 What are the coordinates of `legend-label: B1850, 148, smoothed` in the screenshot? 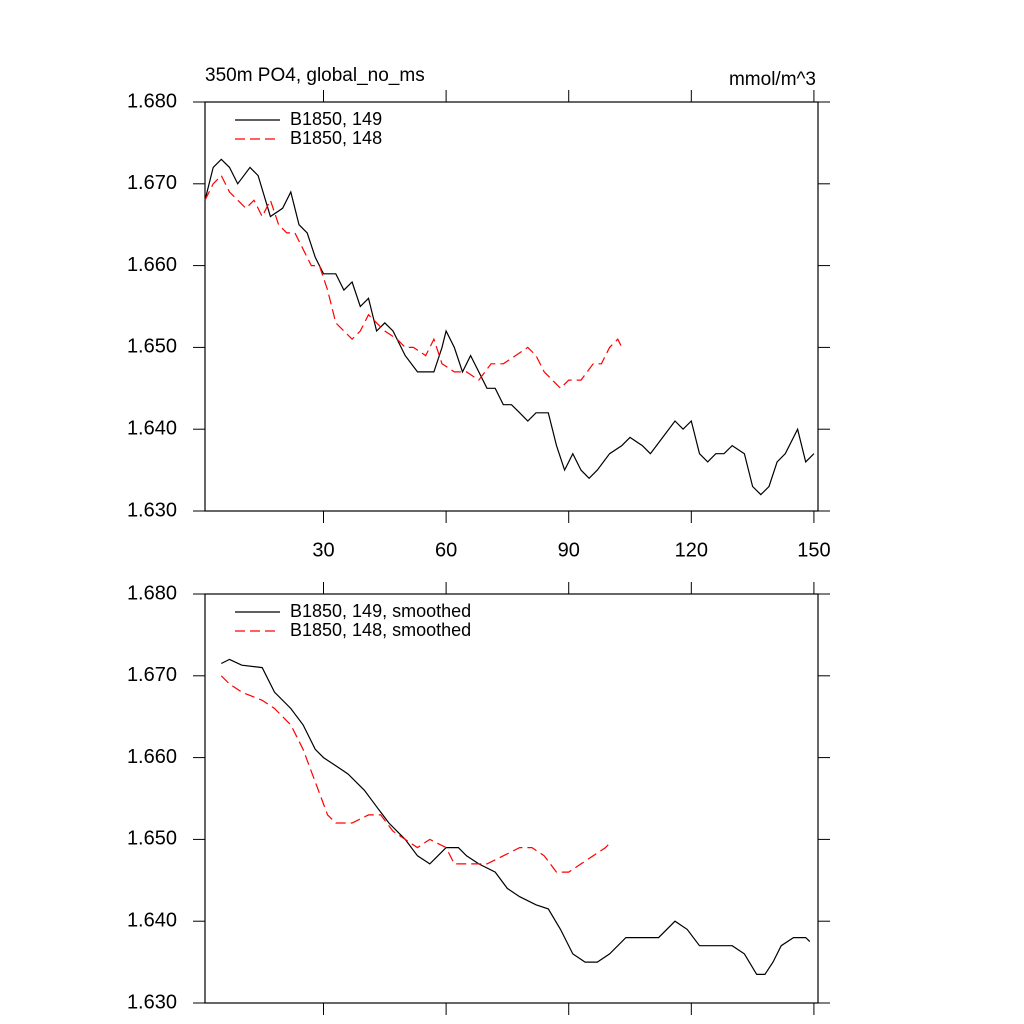 It's located at (380, 630).